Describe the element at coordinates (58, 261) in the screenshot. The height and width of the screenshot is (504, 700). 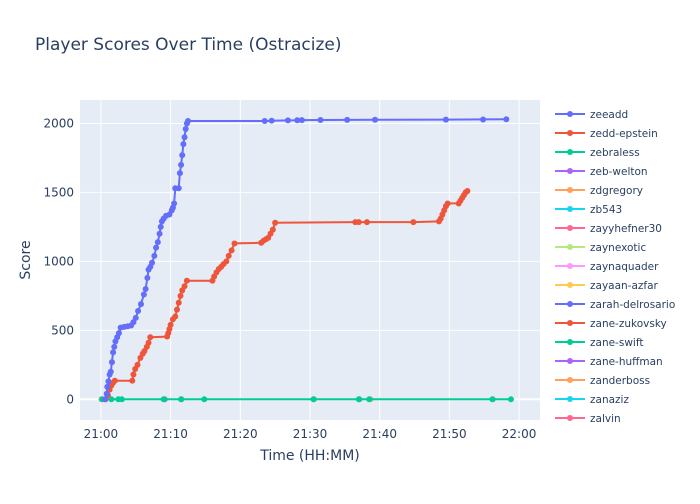
I see `y-tick-labels: 0 500 1000 1500 2000` at that location.